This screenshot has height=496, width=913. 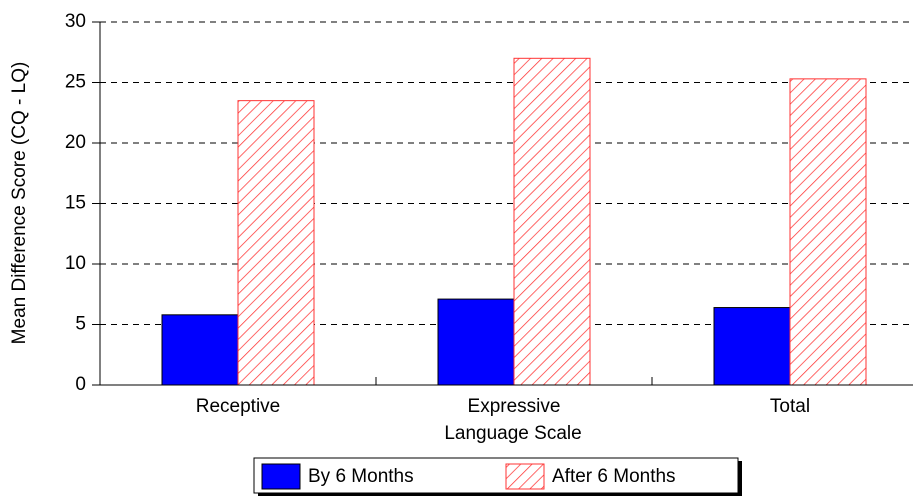 What do you see at coordinates (361, 476) in the screenshot?
I see `legend-label: By 6 Months` at bounding box center [361, 476].